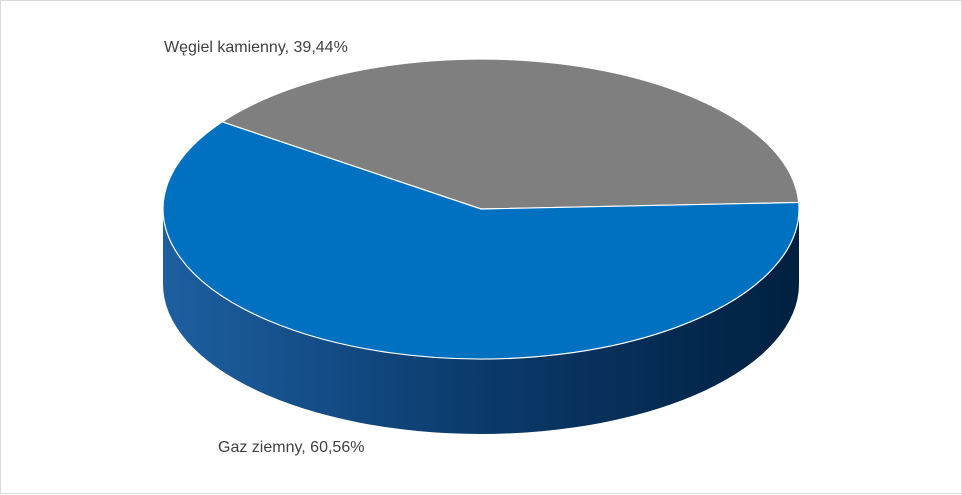 The image size is (962, 495). What do you see at coordinates (291, 447) in the screenshot?
I see `data-label-gaz-ziemny: Gaz ziemny, 60,56%` at bounding box center [291, 447].